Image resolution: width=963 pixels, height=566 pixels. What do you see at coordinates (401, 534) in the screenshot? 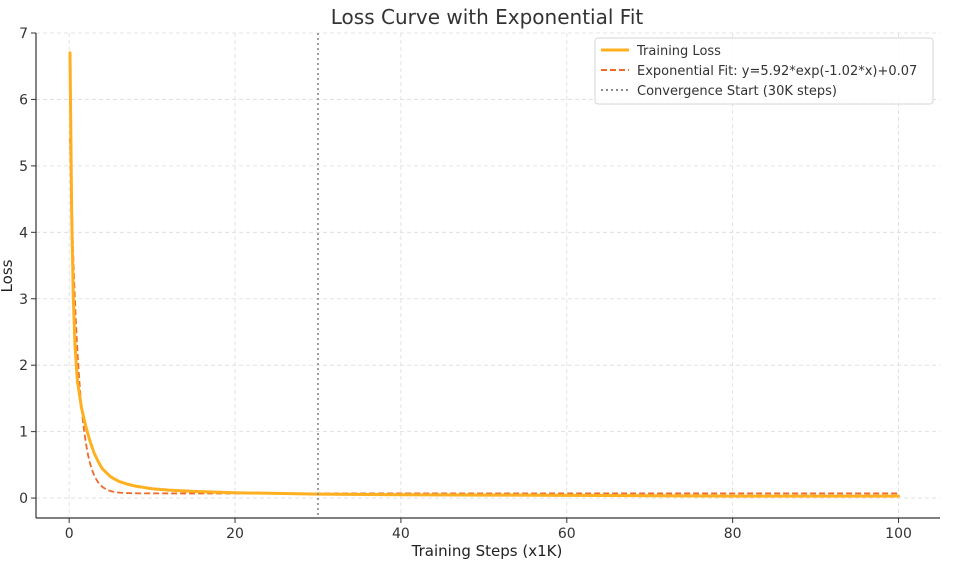
I see `x-tick-label: 40` at bounding box center [401, 534].